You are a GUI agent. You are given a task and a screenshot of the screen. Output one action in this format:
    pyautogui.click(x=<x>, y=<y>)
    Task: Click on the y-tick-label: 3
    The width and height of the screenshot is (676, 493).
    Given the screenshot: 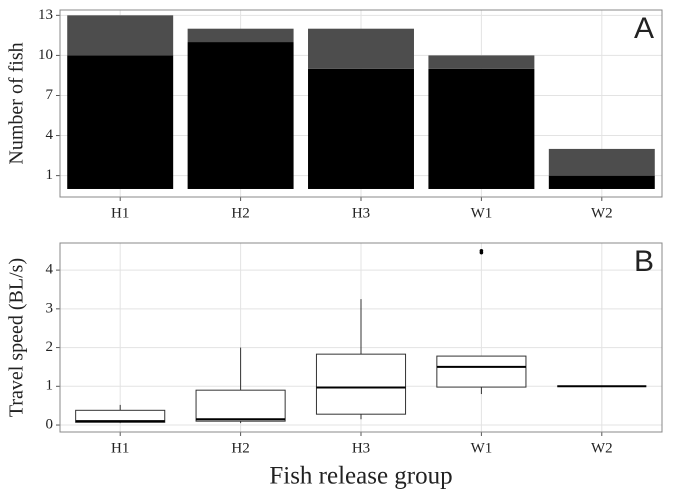 What is the action you would take?
    pyautogui.click(x=50, y=308)
    